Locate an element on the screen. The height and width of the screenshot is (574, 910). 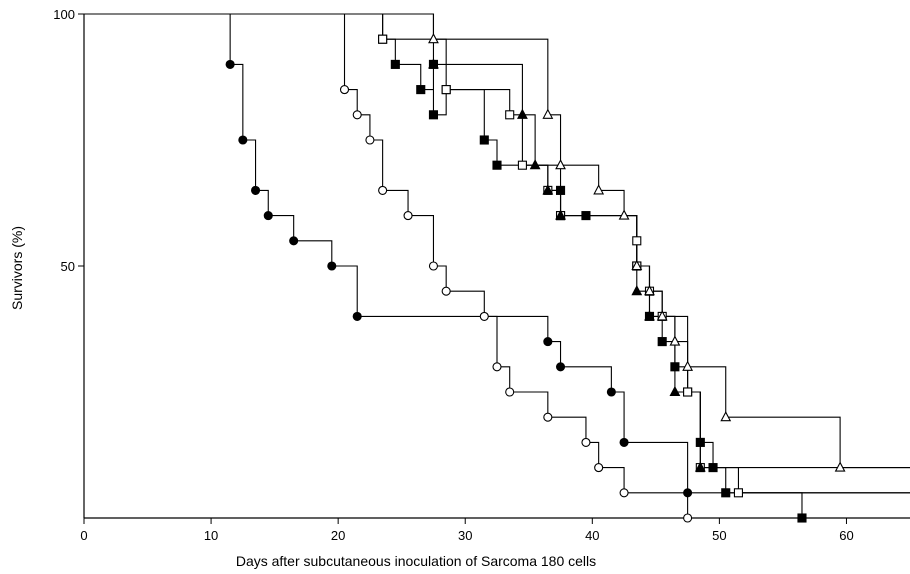
x-tick-label-2: 20 is located at coordinates (338, 535).